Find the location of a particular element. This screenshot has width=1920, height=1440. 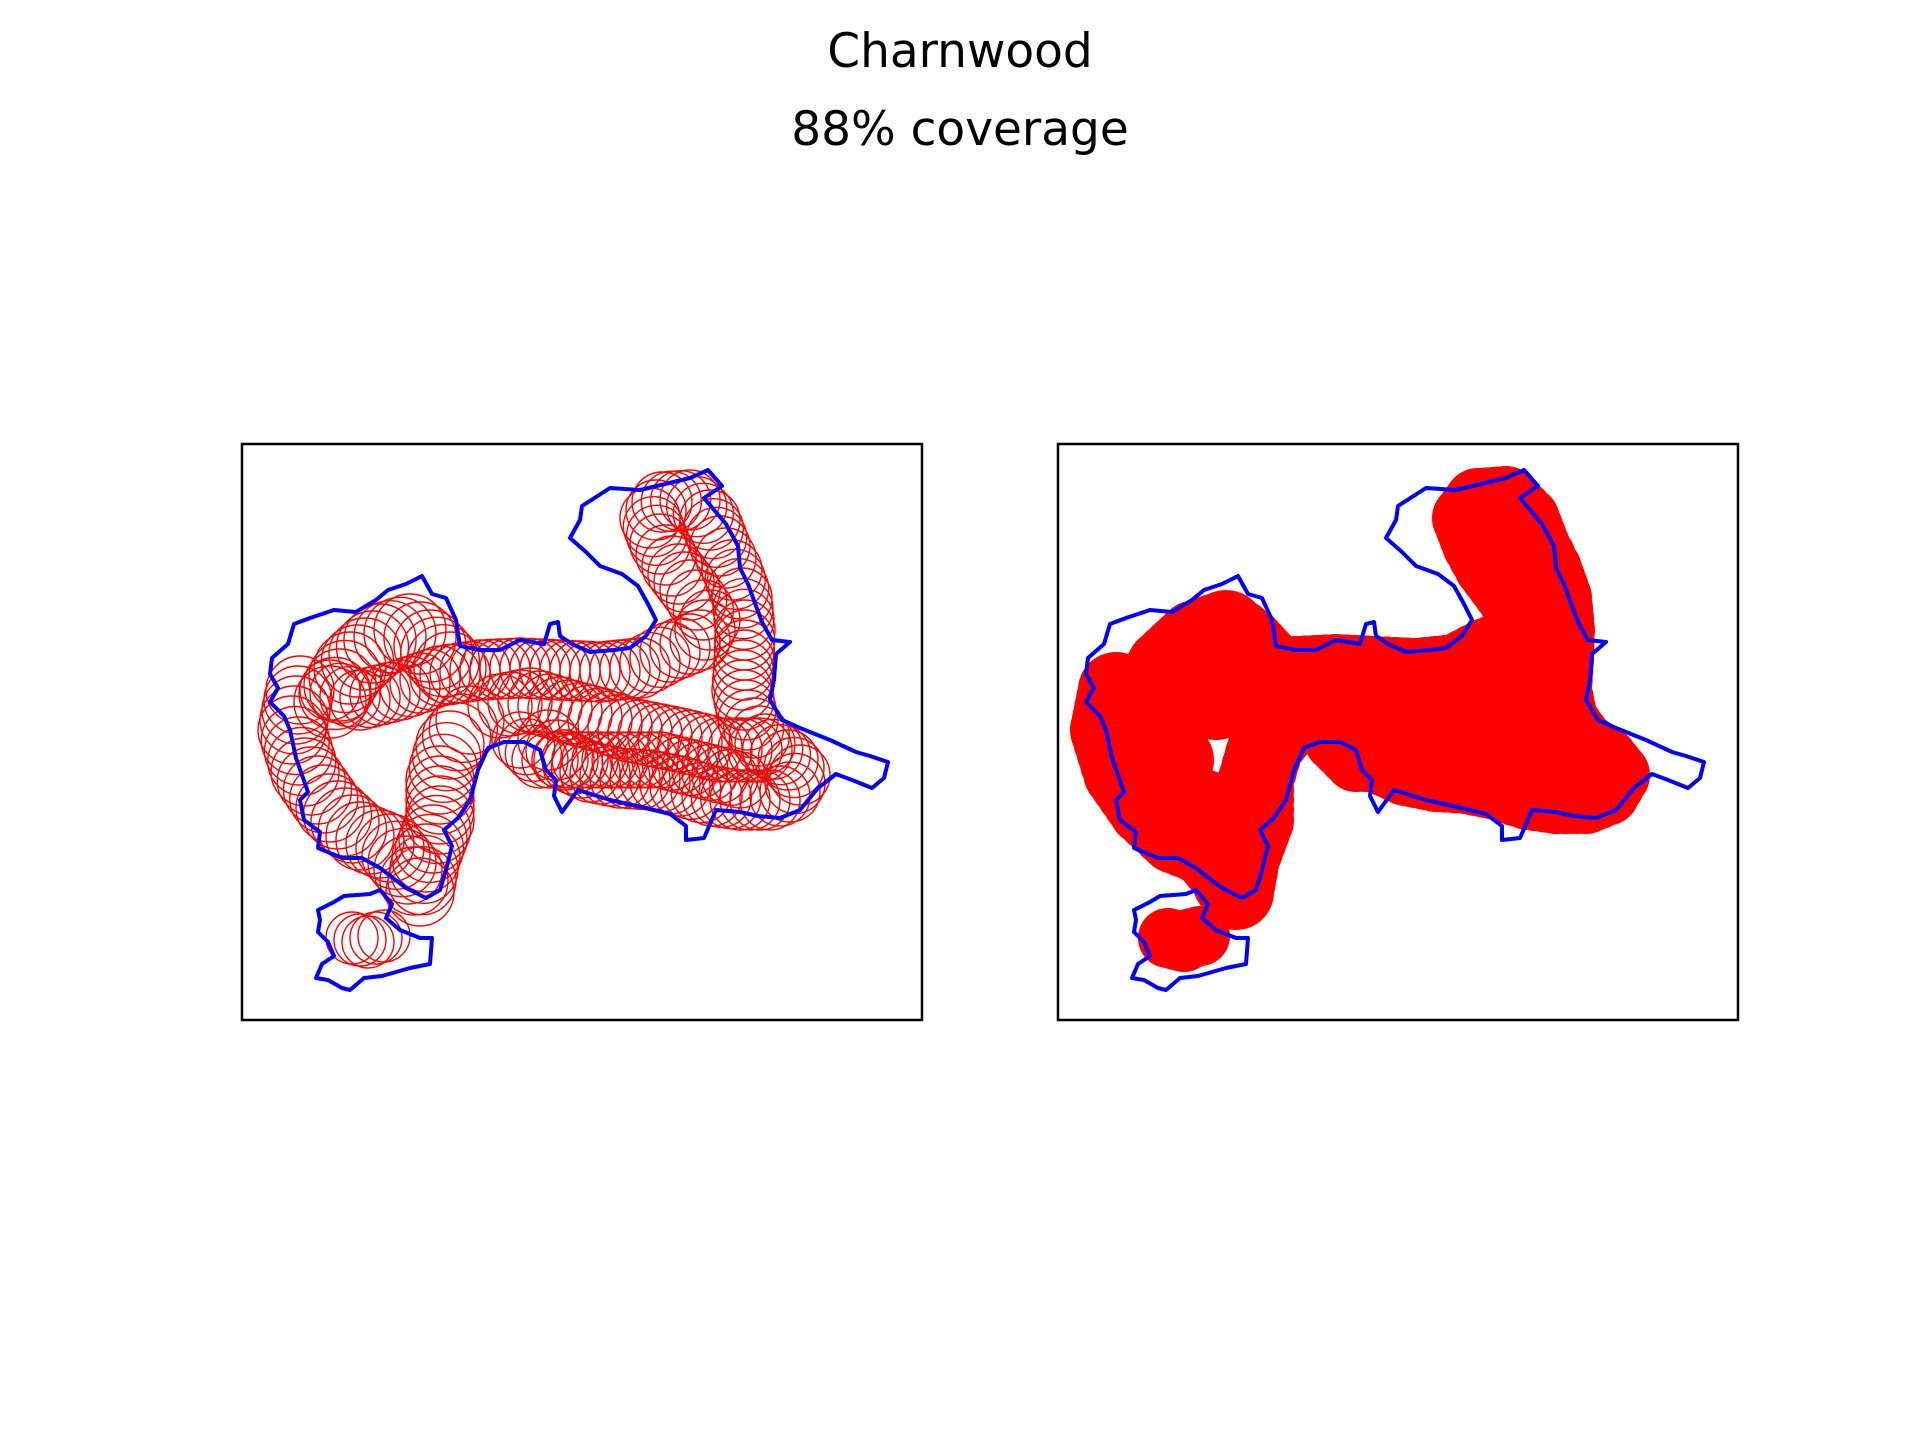

coverage-union is located at coordinates (1360, 719).